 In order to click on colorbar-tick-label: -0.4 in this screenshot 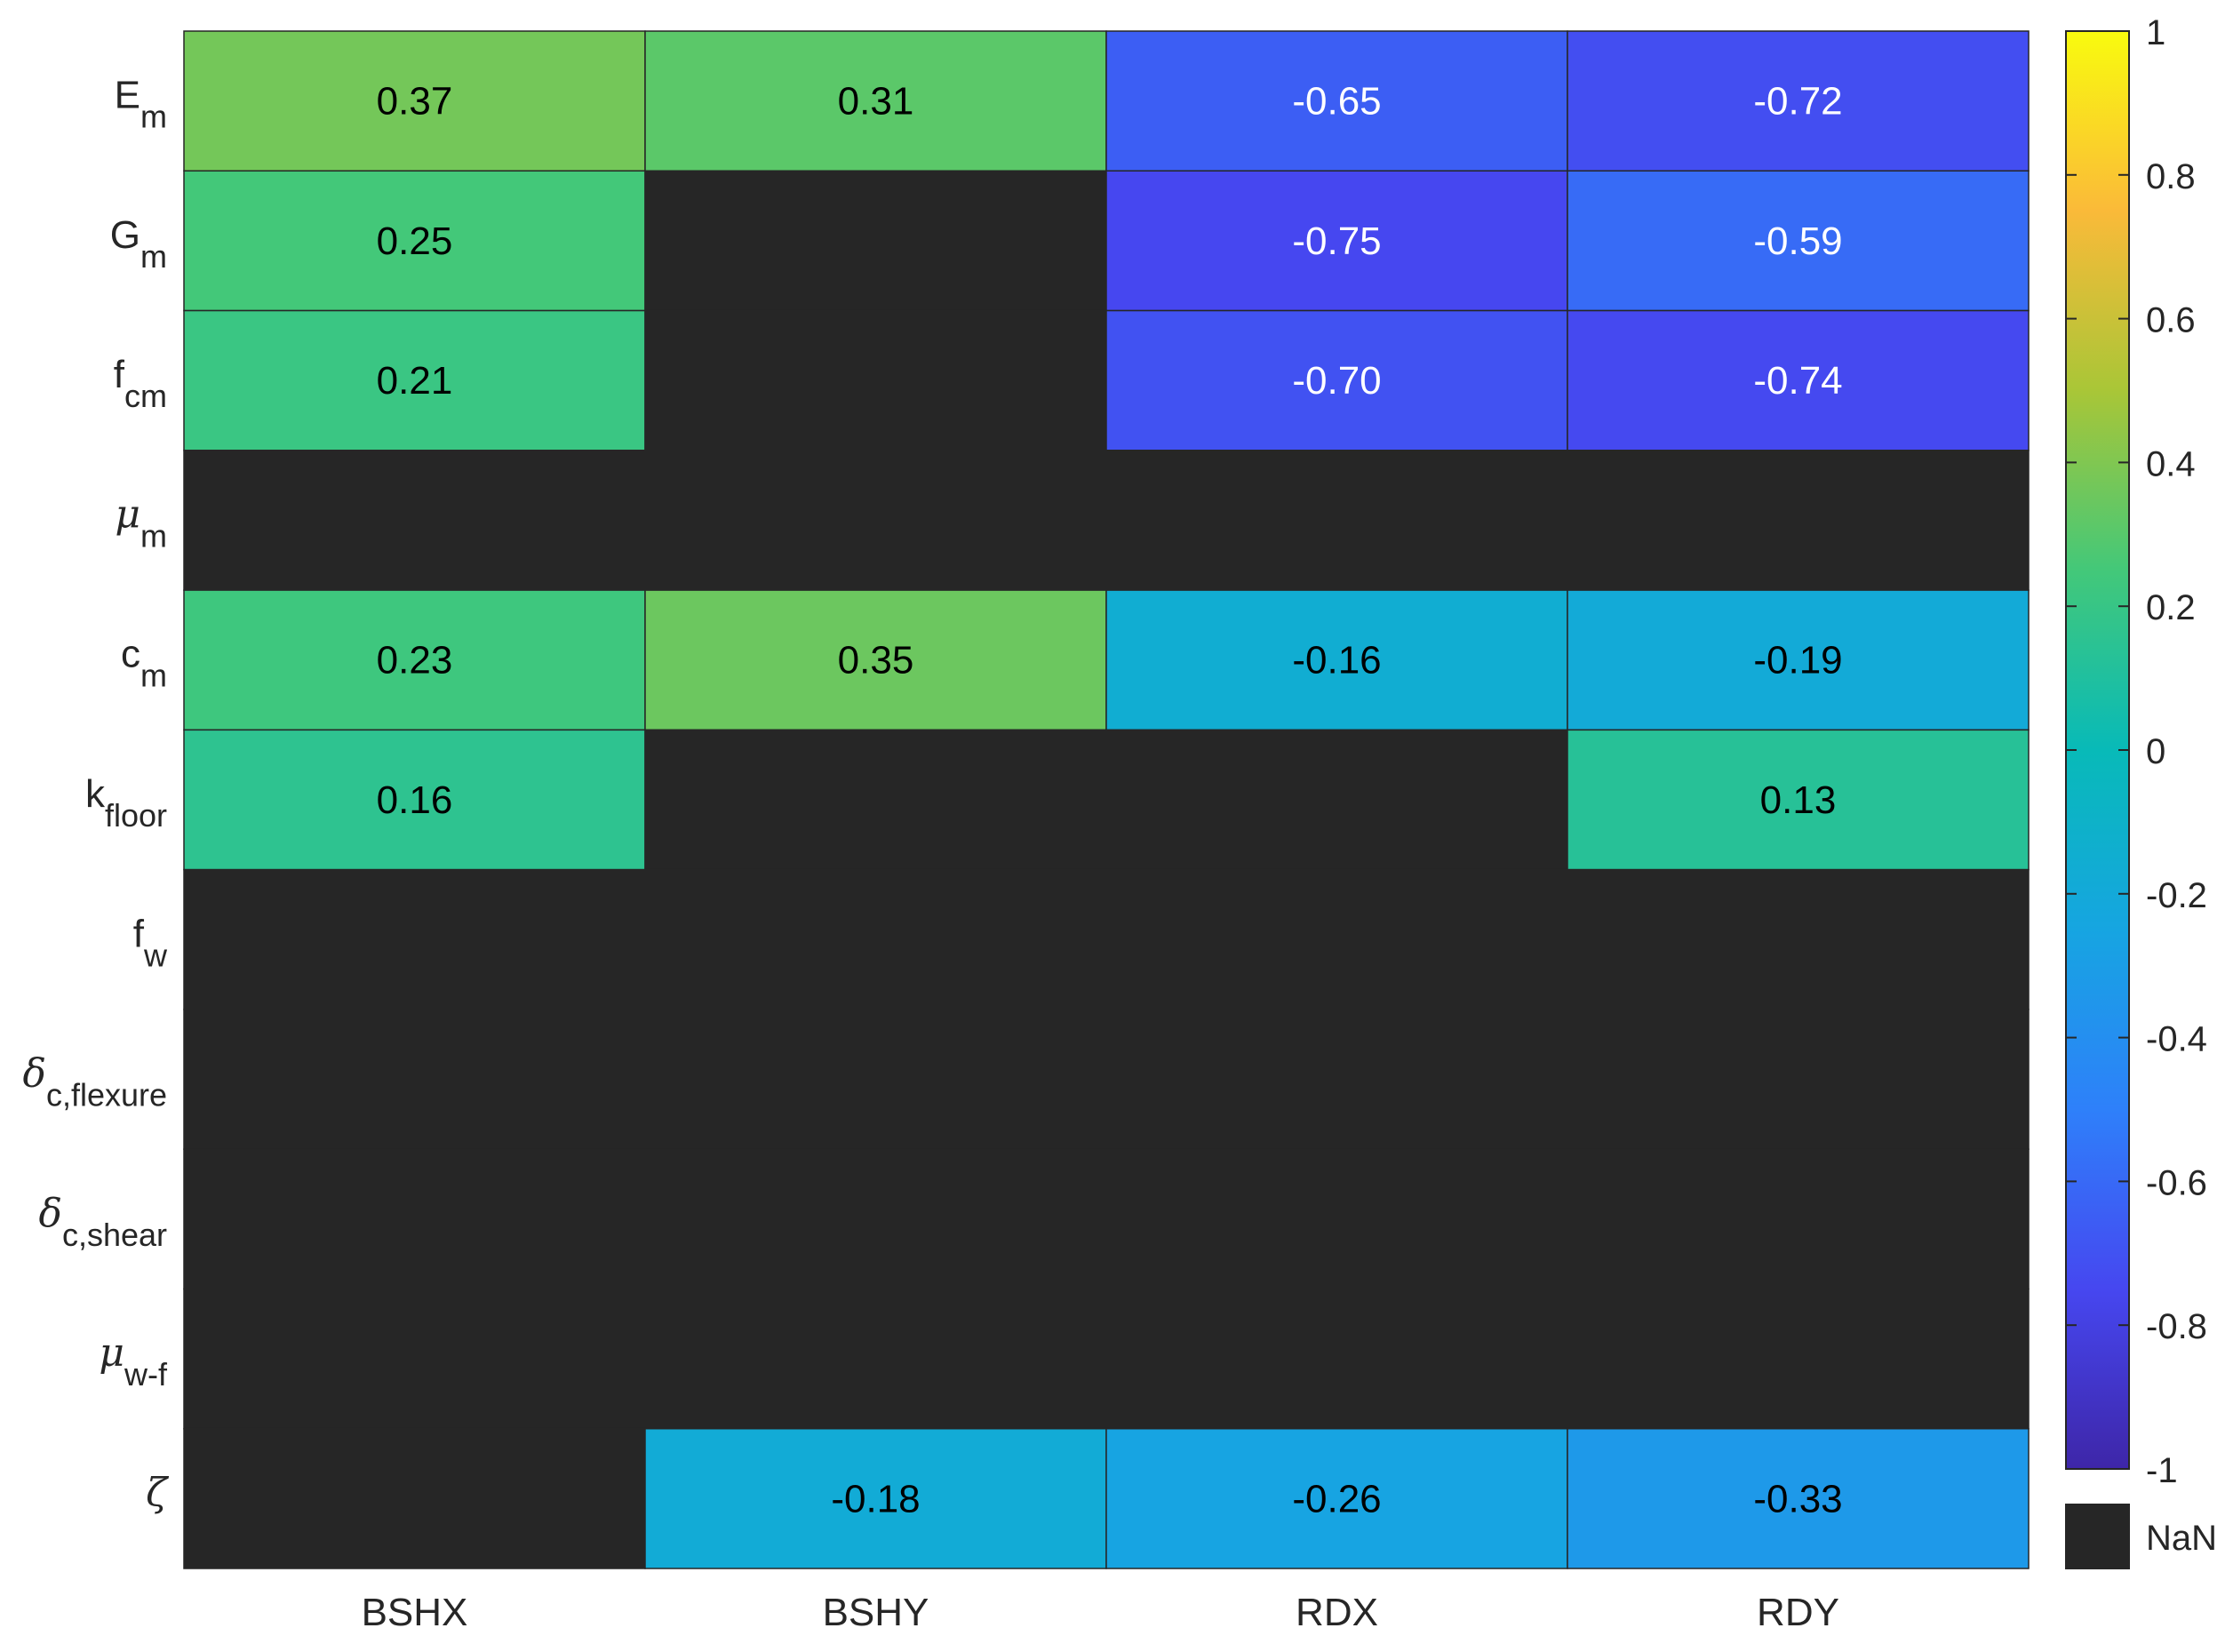, I will do `click(2176, 1039)`.